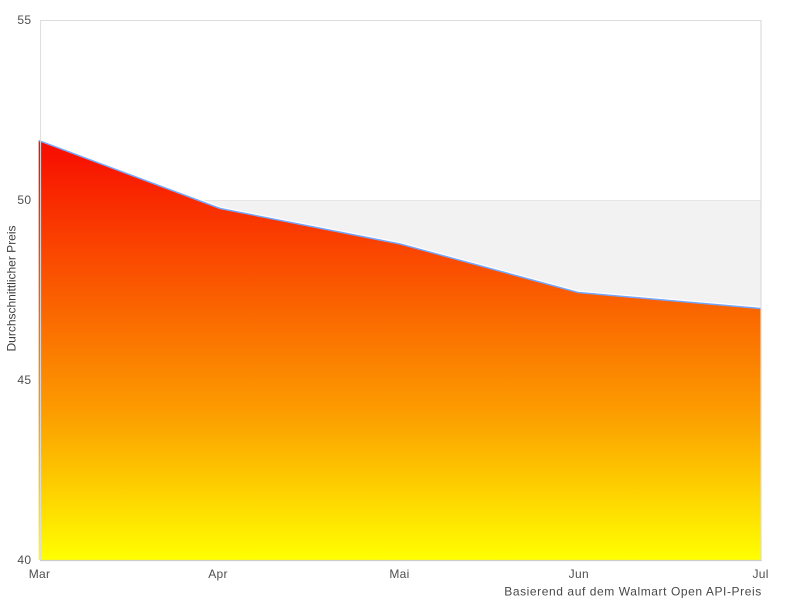 The height and width of the screenshot is (600, 800). I want to click on svg-text: 50, so click(24, 200).